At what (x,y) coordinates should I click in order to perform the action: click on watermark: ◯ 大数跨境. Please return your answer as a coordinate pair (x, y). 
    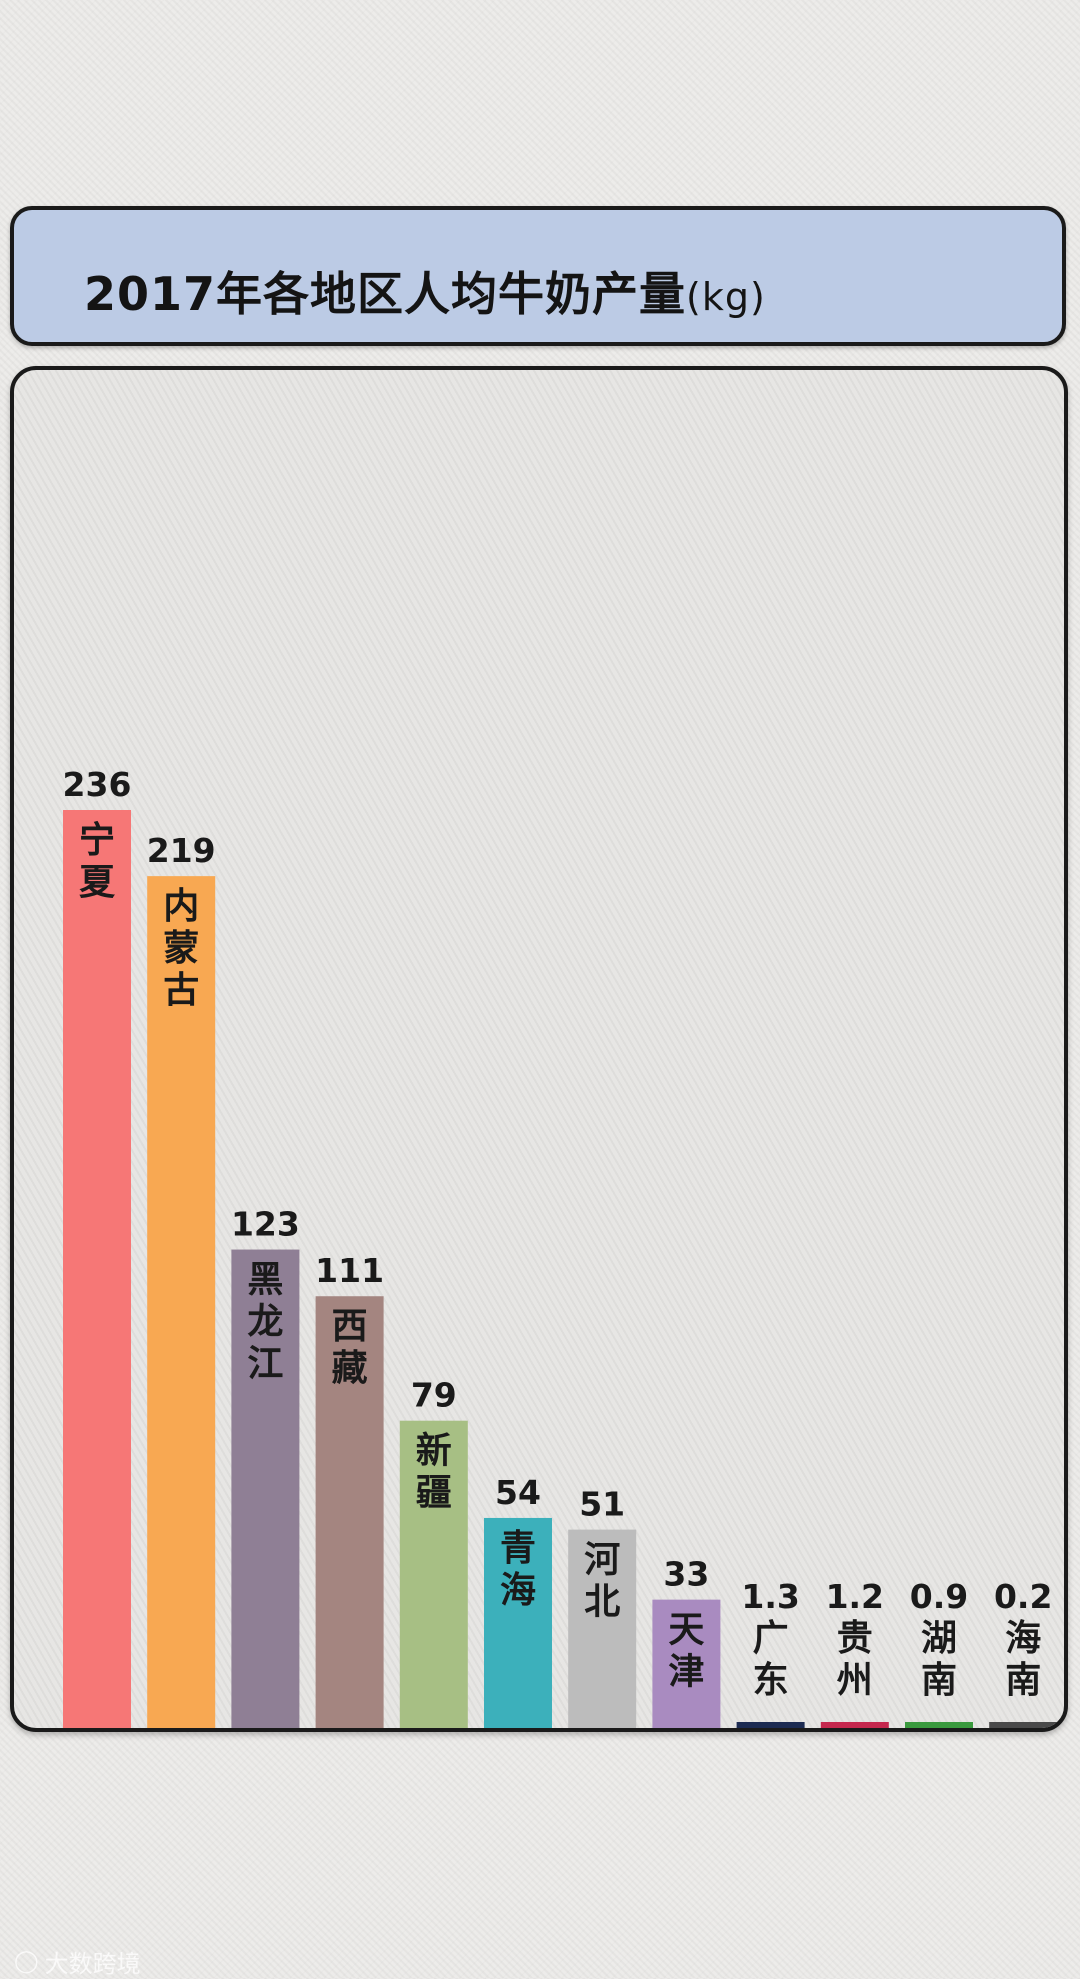
    Looking at the image, I should click on (77, 1961).